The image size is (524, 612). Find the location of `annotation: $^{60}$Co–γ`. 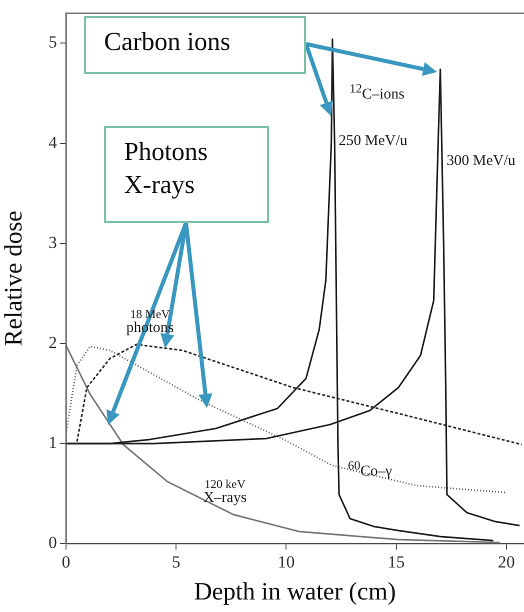

annotation: $^{60}$Co–γ is located at coordinates (370, 469).